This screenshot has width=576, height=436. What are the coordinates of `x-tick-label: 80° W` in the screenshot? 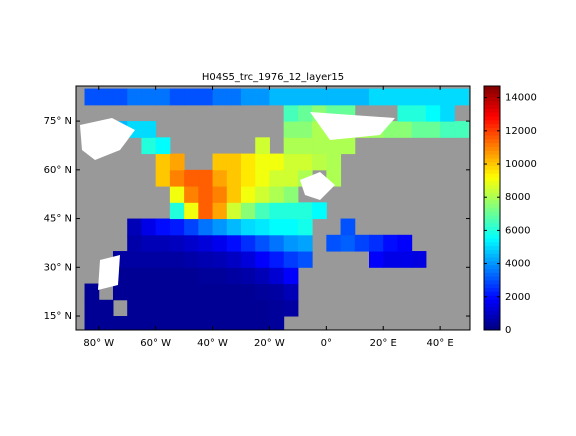 It's located at (98, 343).